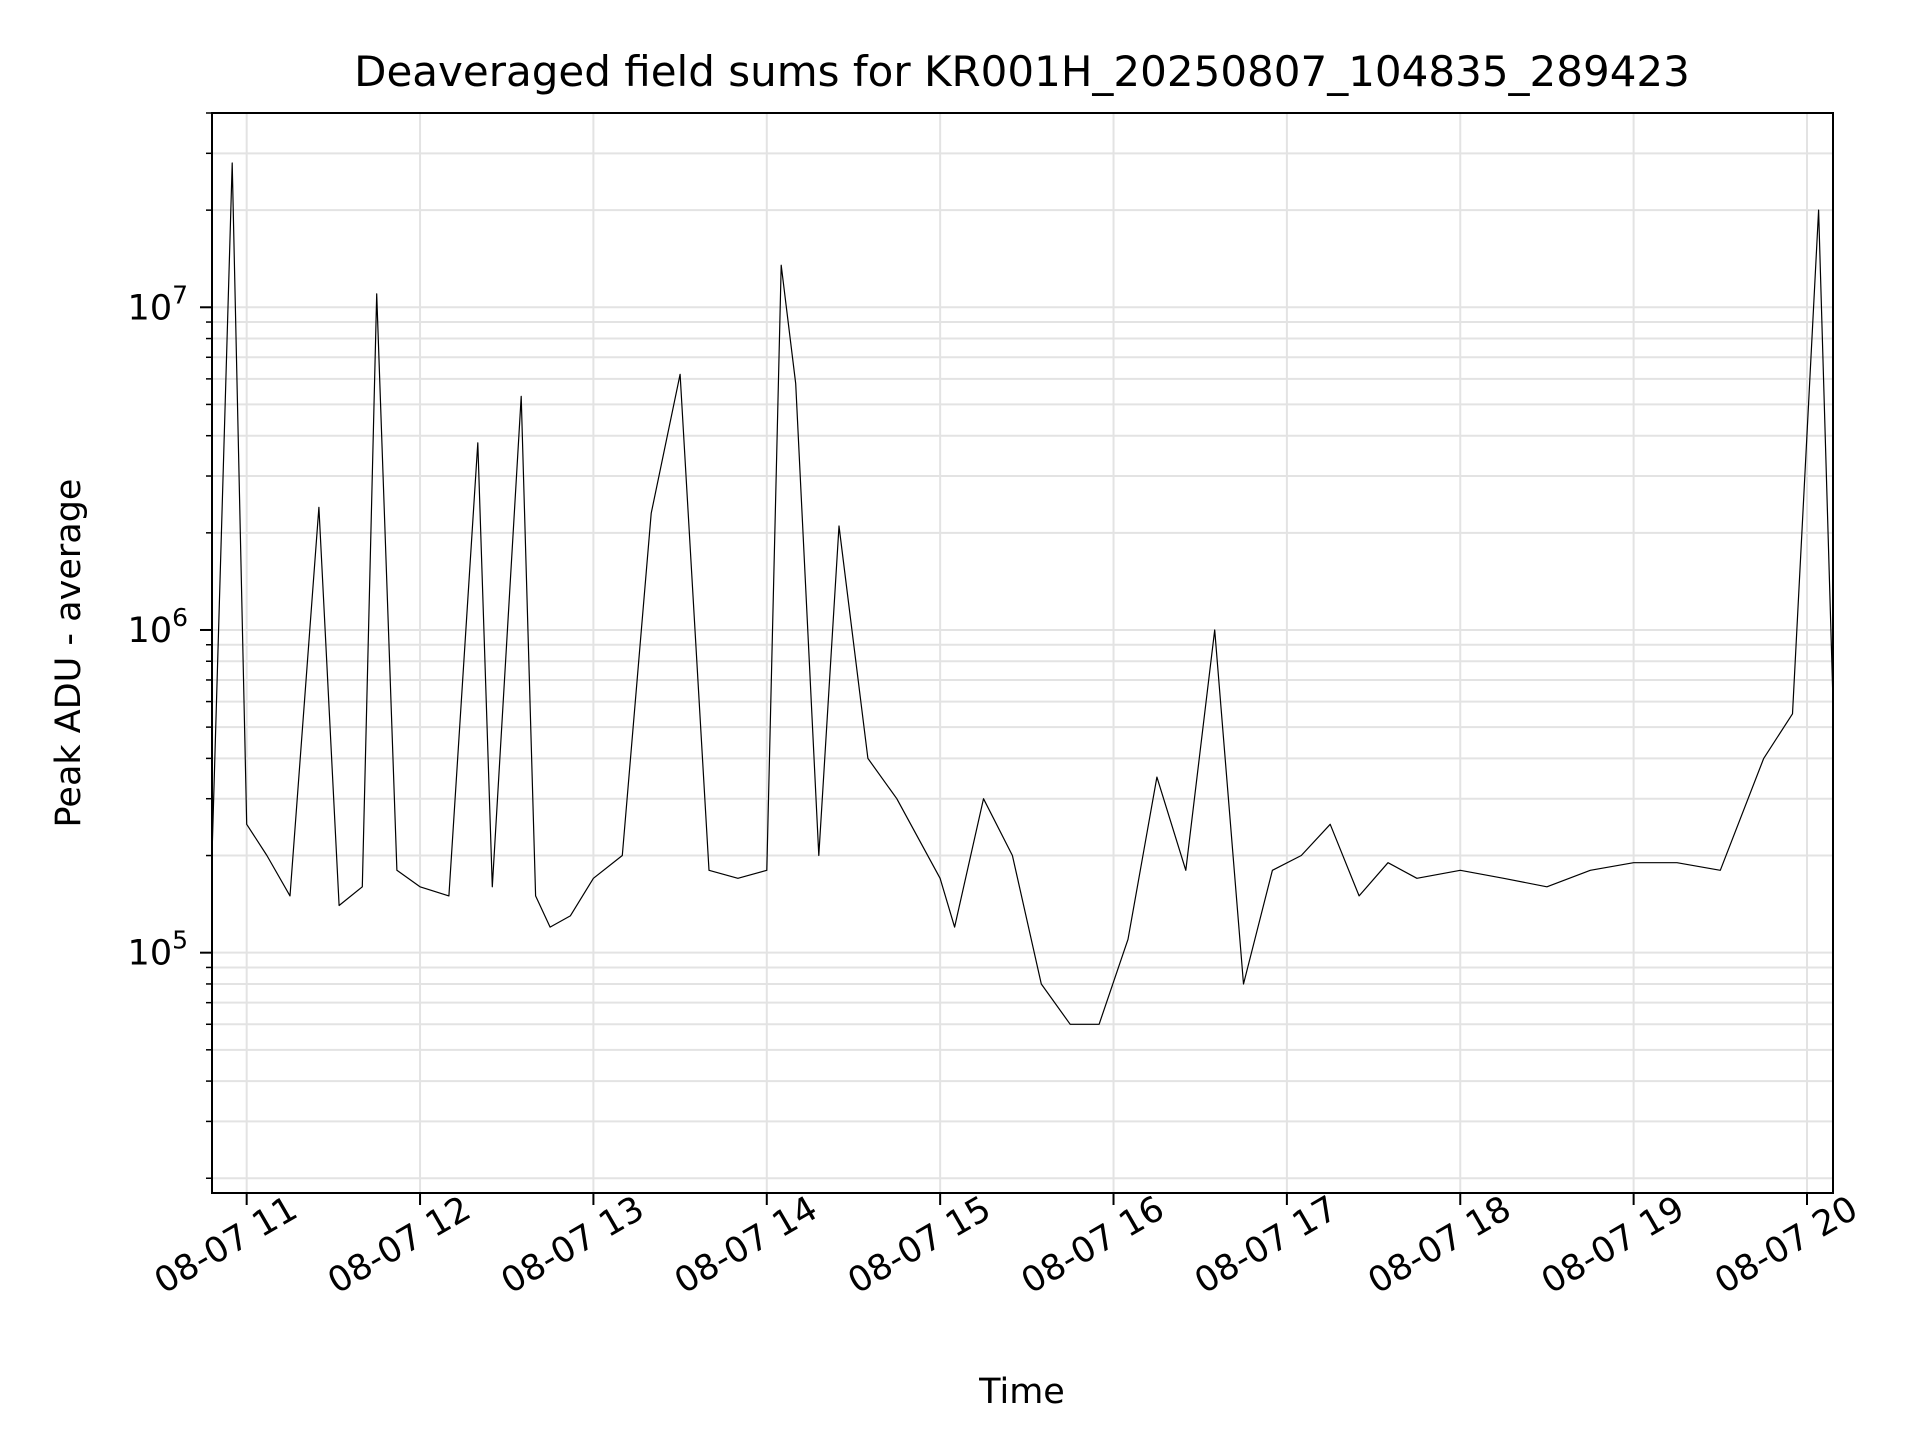 The image size is (1920, 1440). Describe the element at coordinates (158, 950) in the screenshot. I see `y-tick-label: 10⁵` at that location.